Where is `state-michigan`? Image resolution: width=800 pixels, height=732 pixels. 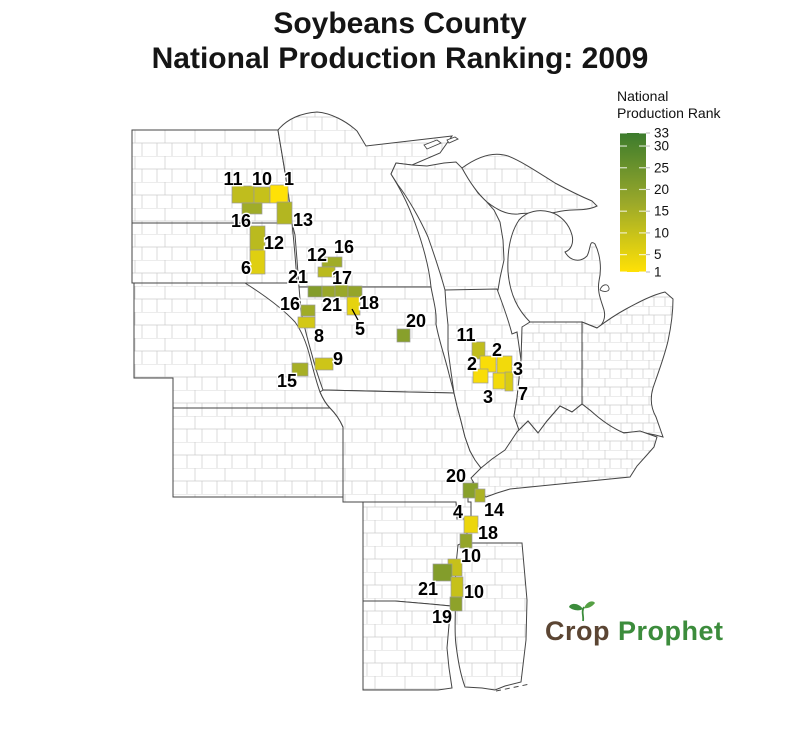 state-michigan is located at coordinates (556, 269).